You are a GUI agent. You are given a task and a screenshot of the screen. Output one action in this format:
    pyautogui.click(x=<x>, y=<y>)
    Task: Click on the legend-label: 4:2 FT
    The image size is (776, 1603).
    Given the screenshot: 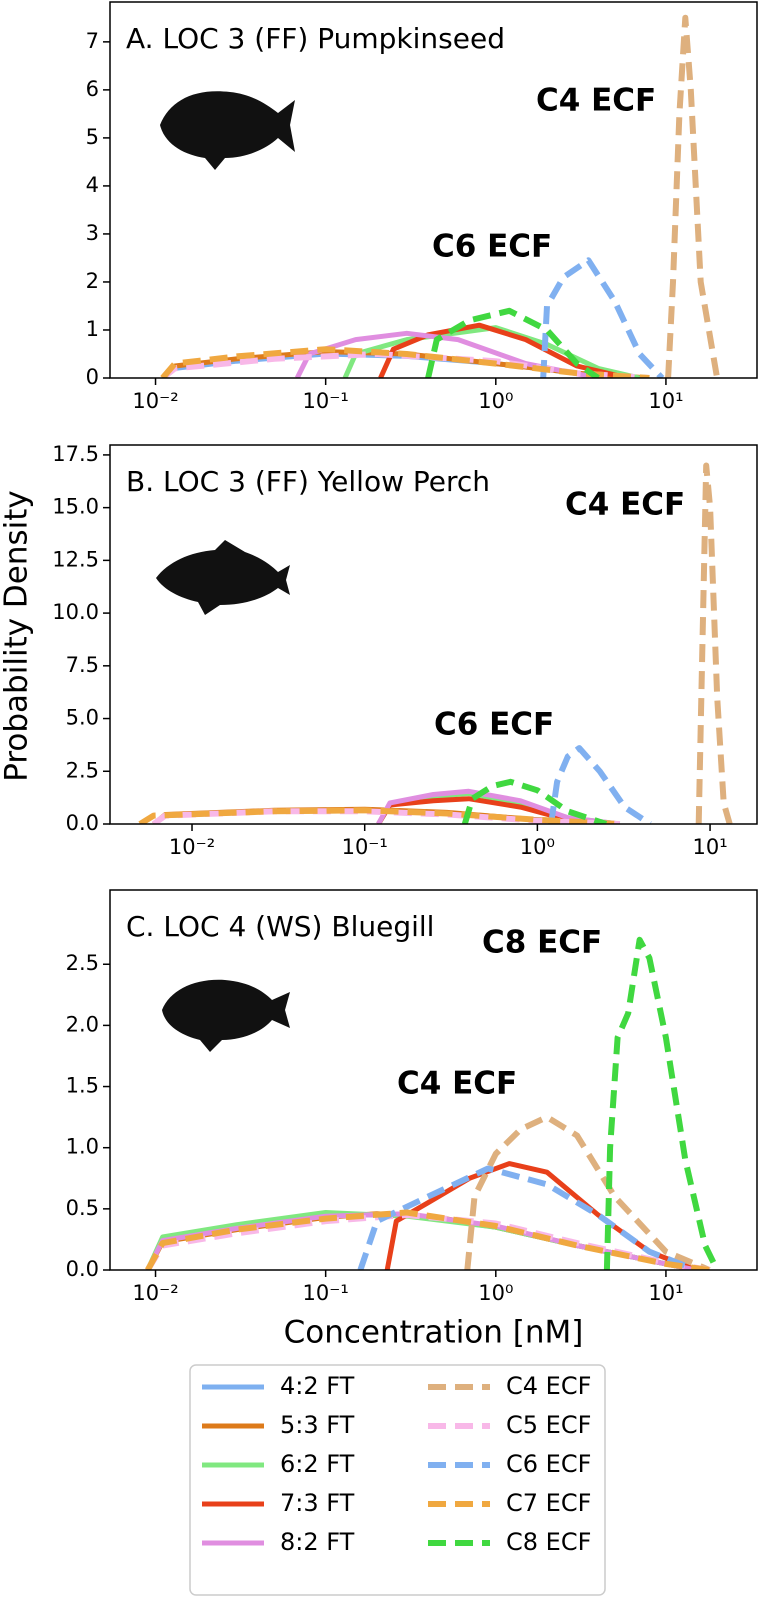 What is the action you would take?
    pyautogui.click(x=317, y=1386)
    